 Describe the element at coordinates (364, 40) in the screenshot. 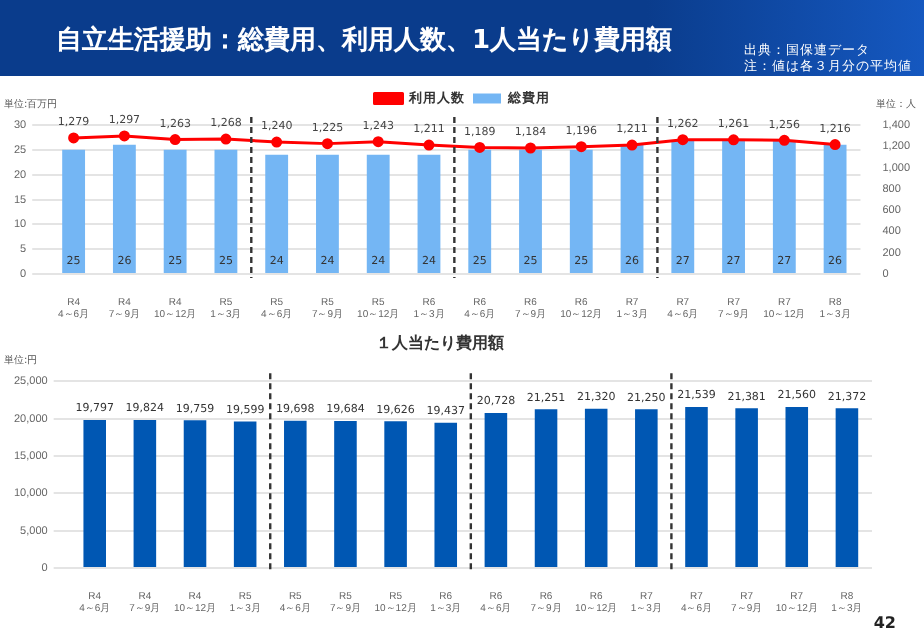

I see `chart-title: 自立生活援助：総費用、利用人数、1人当たり費用額` at that location.